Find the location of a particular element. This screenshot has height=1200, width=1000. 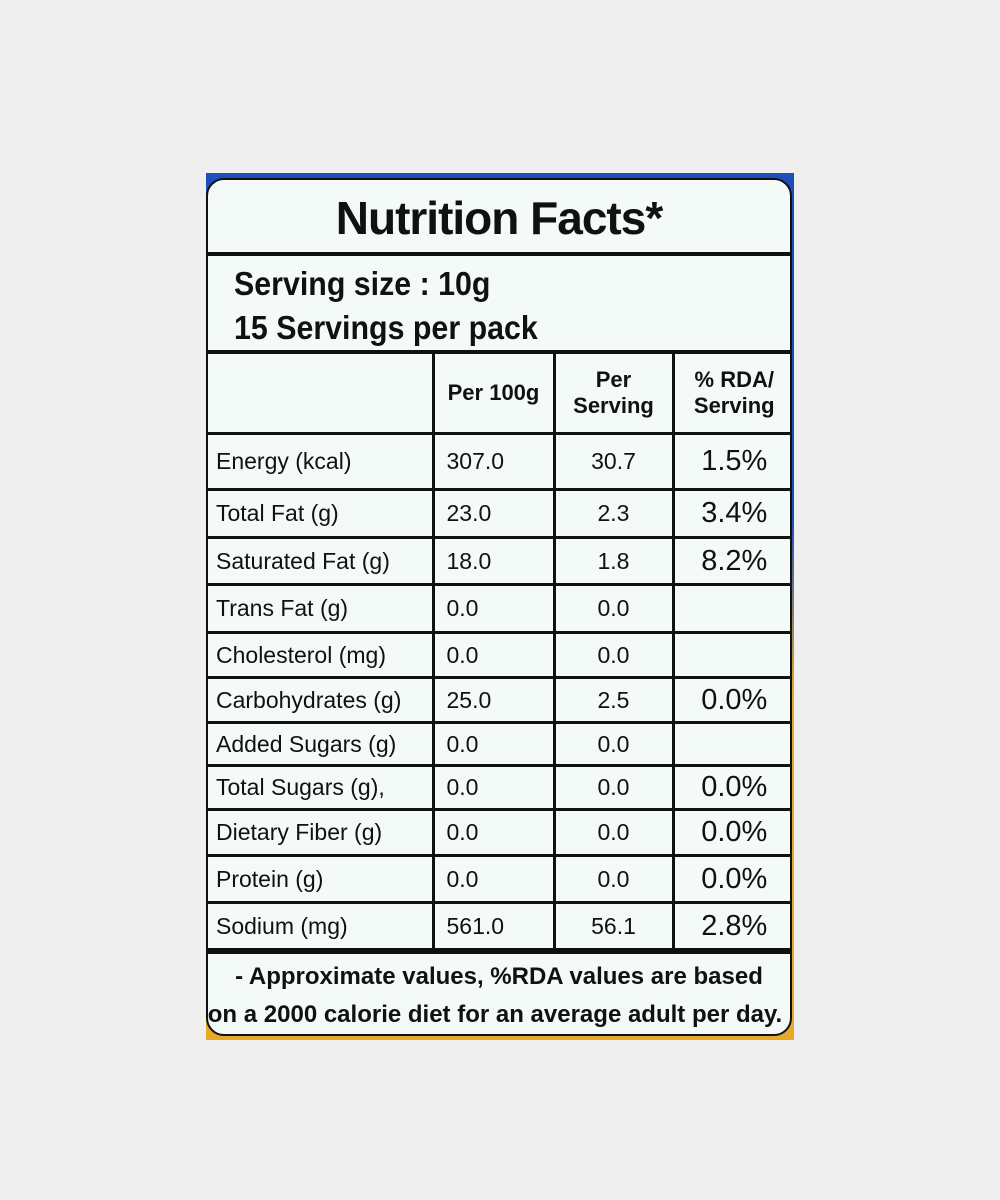

table-row: Saturated Fat (g) 18.0 1.8 8.2% is located at coordinates (499, 561).